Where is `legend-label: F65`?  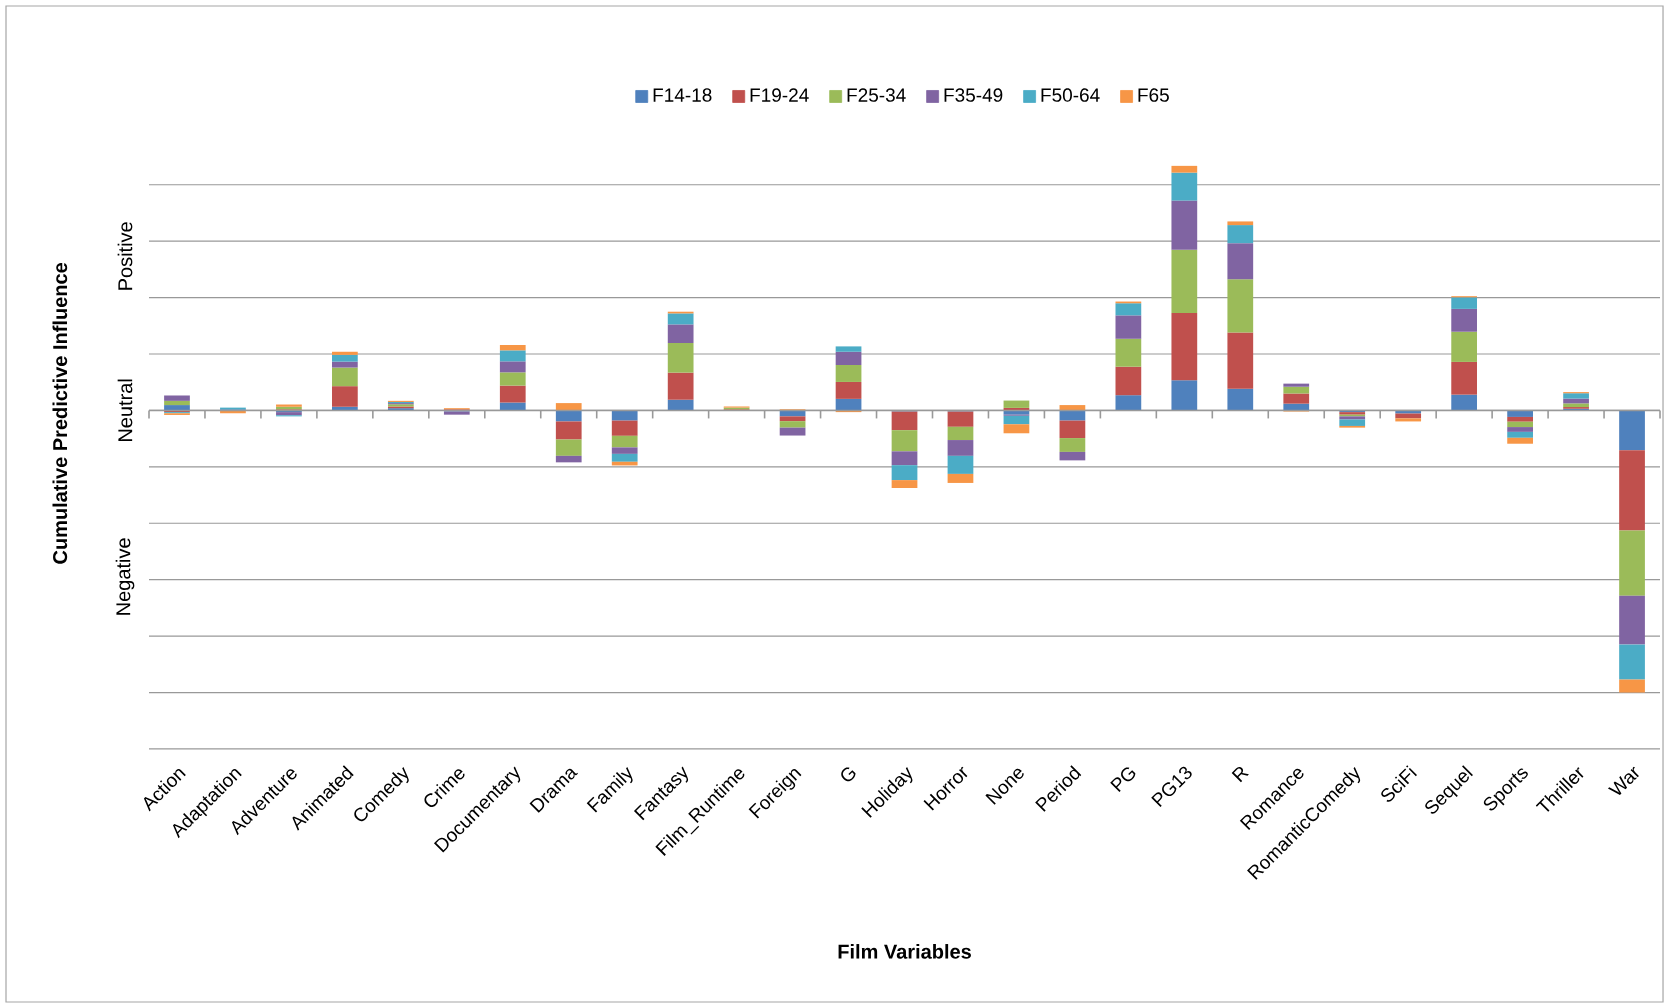 legend-label: F65 is located at coordinates (1153, 95).